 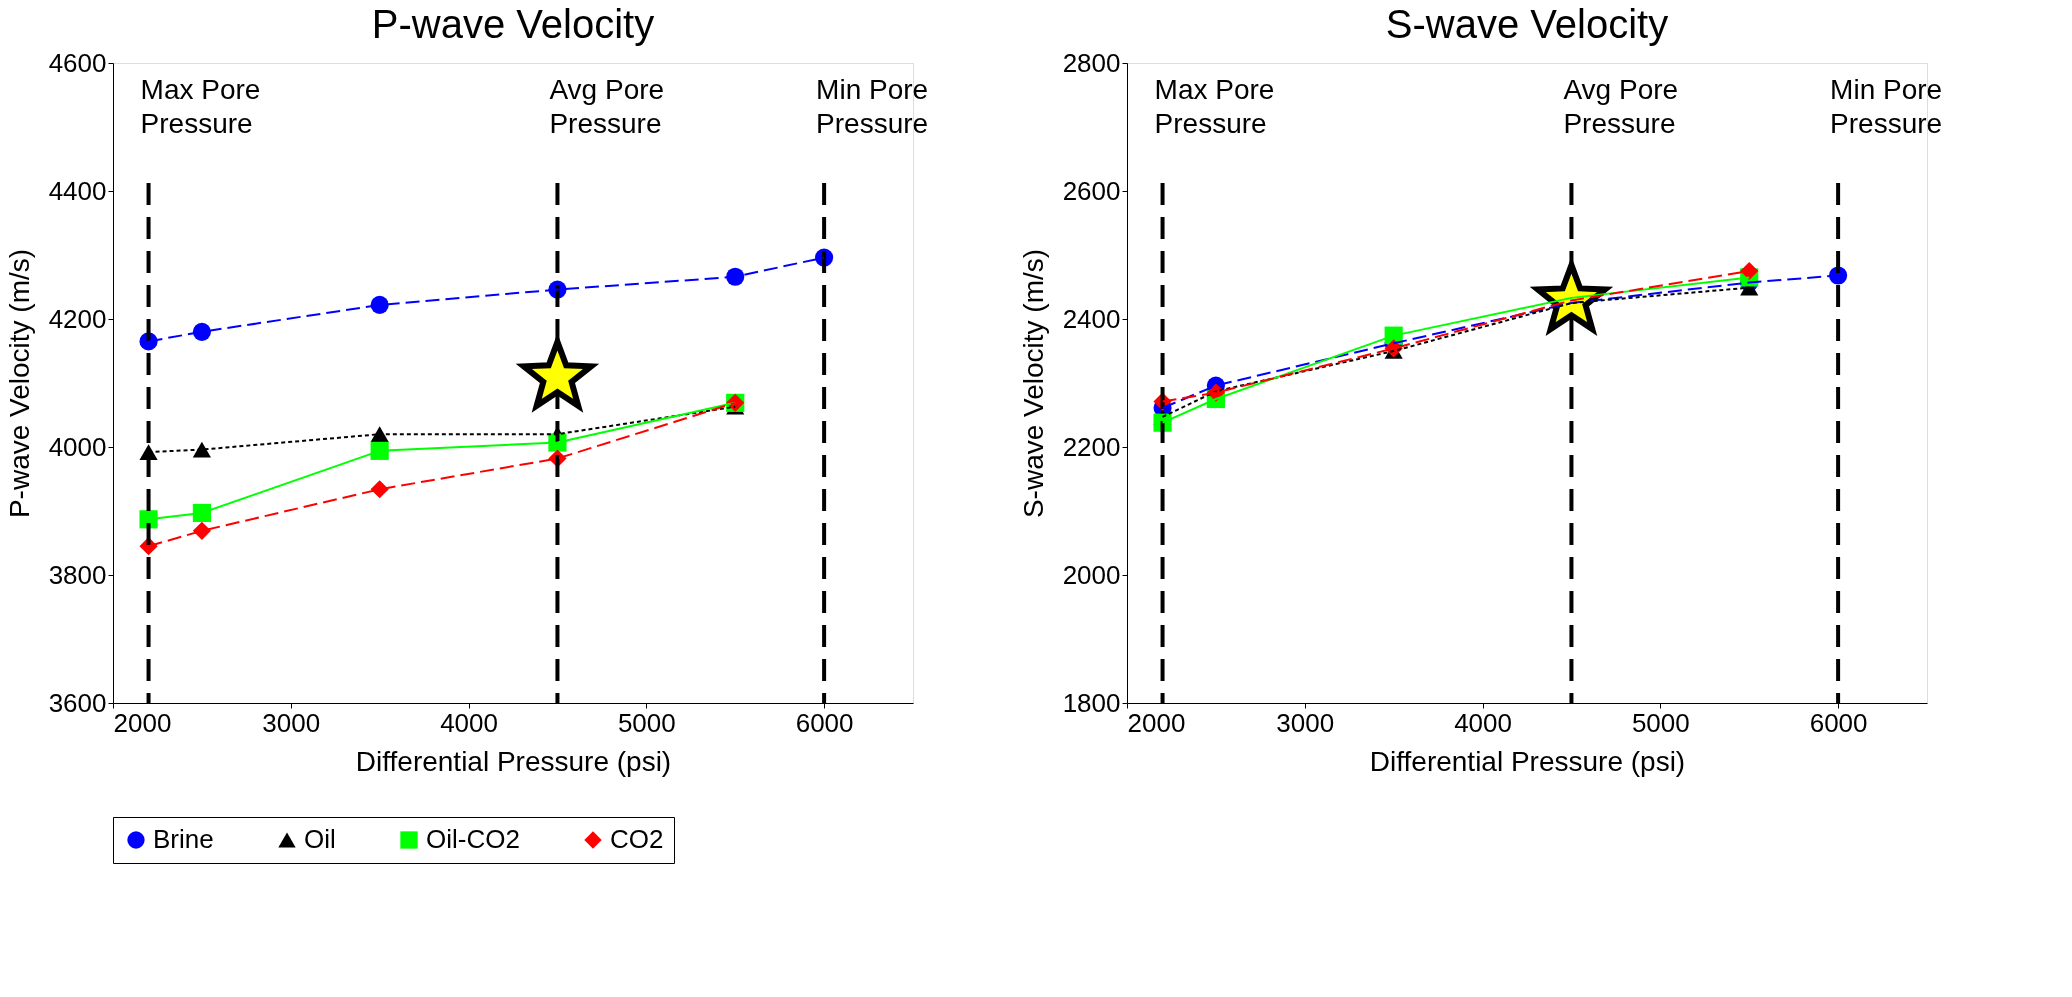 I want to click on y-tick-label: 2800, so click(x=1091, y=62).